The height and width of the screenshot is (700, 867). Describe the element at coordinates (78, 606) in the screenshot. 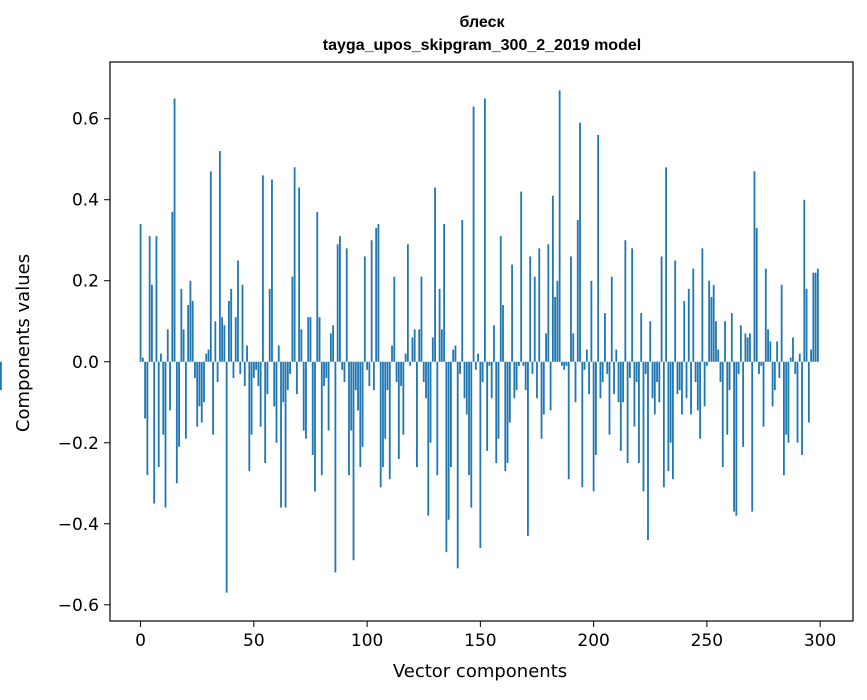

I see `y-tick-label: −0.6` at that location.